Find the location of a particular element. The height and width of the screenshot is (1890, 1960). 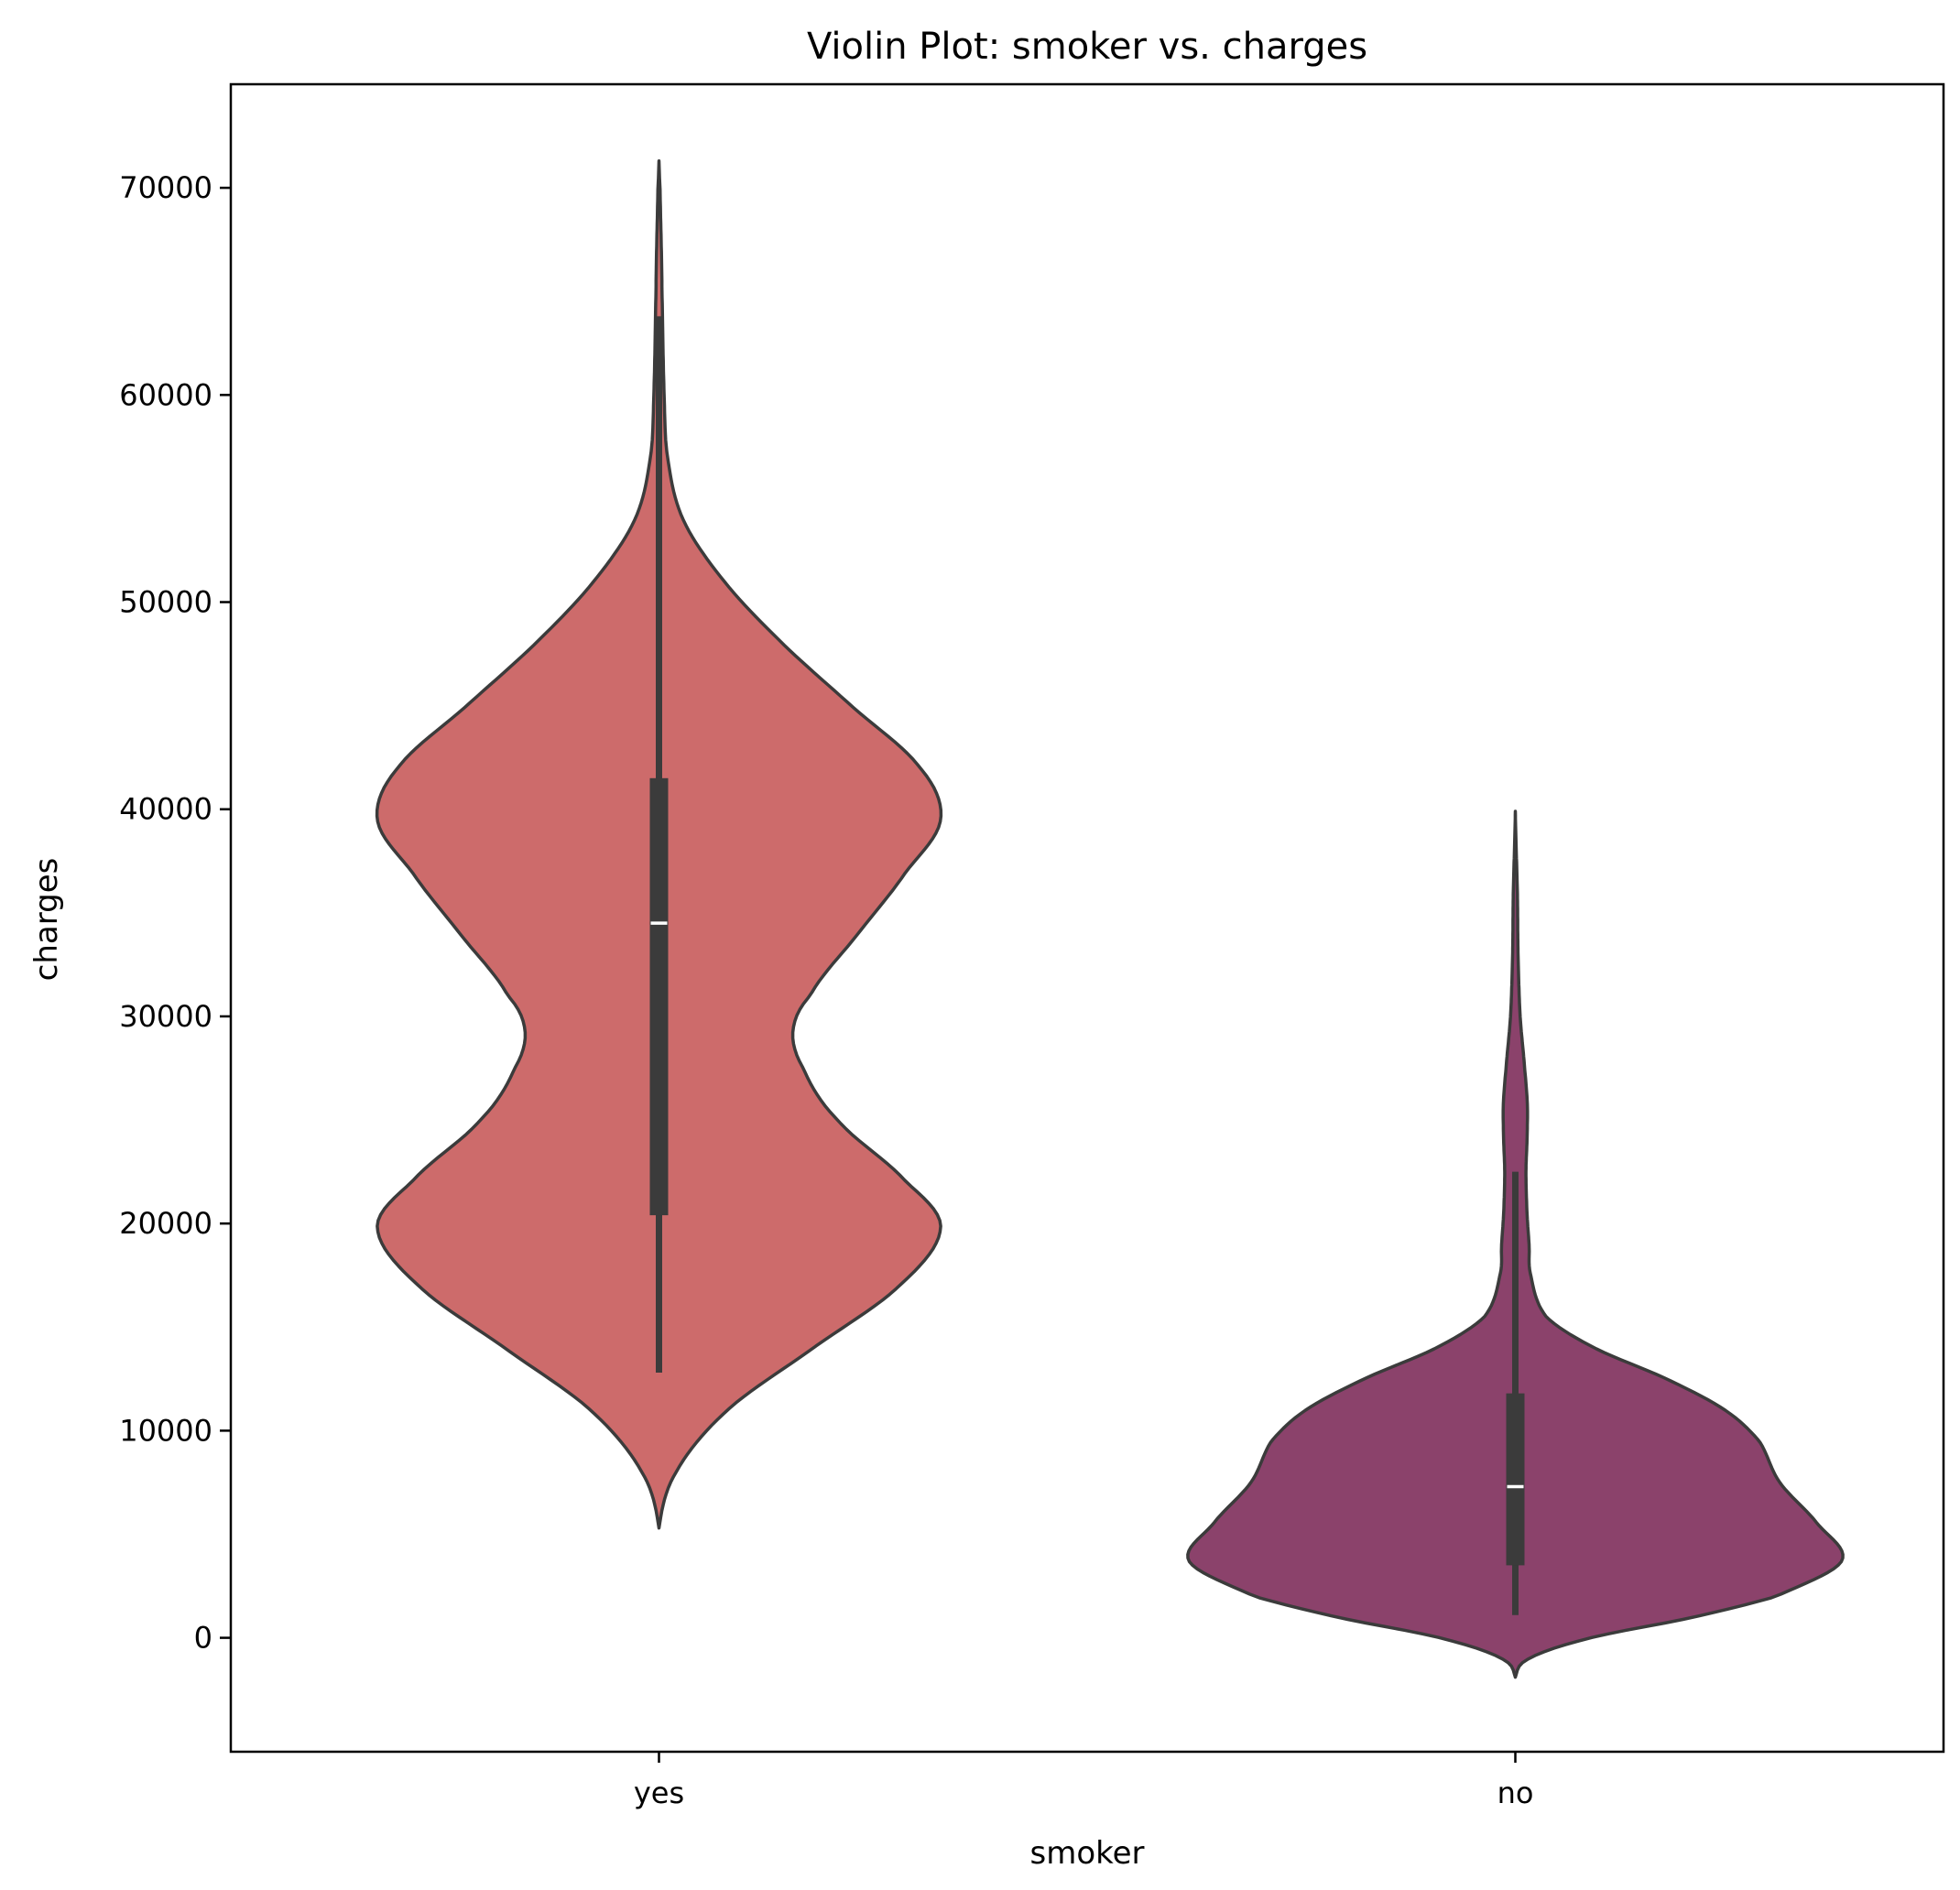

y-axis-label: charges is located at coordinates (46, 920).